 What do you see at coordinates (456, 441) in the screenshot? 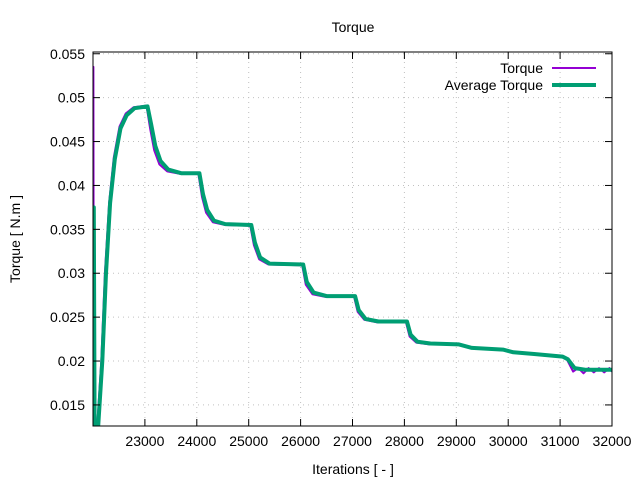
I see `x-tick-label: 29000` at bounding box center [456, 441].